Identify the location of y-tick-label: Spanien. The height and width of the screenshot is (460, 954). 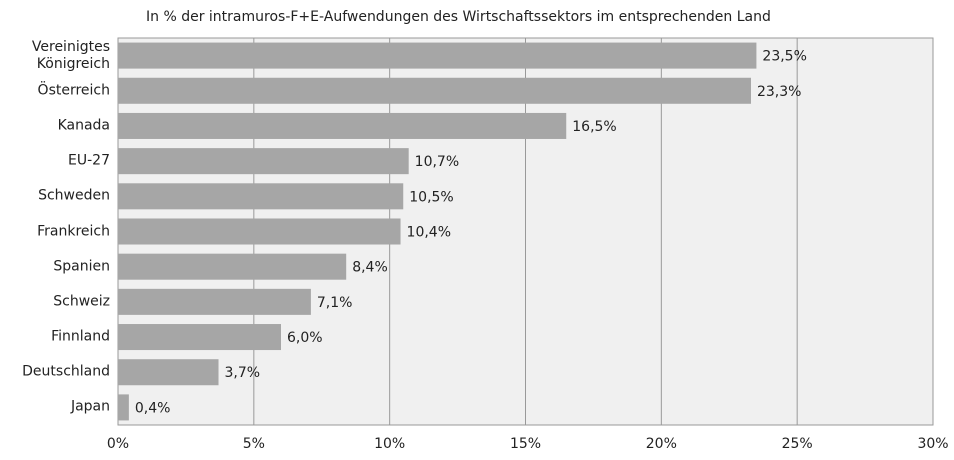
(81, 266).